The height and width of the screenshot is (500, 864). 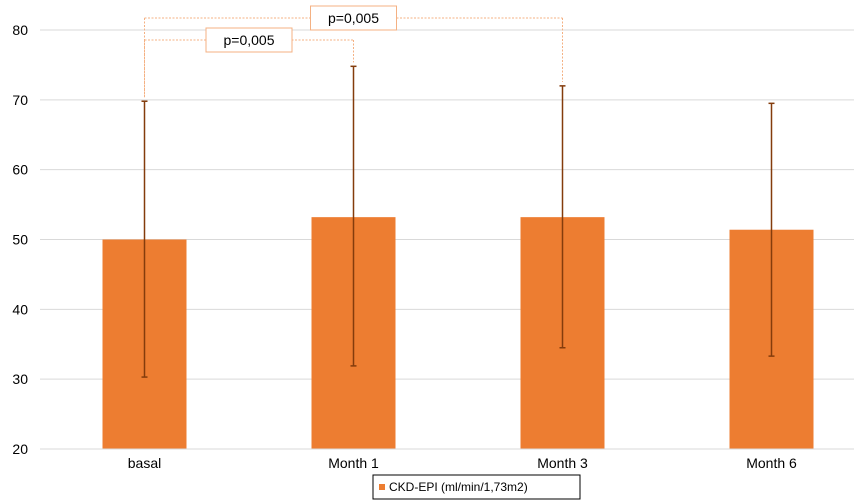 What do you see at coordinates (144, 463) in the screenshot?
I see `x-tick-label: basal` at bounding box center [144, 463].